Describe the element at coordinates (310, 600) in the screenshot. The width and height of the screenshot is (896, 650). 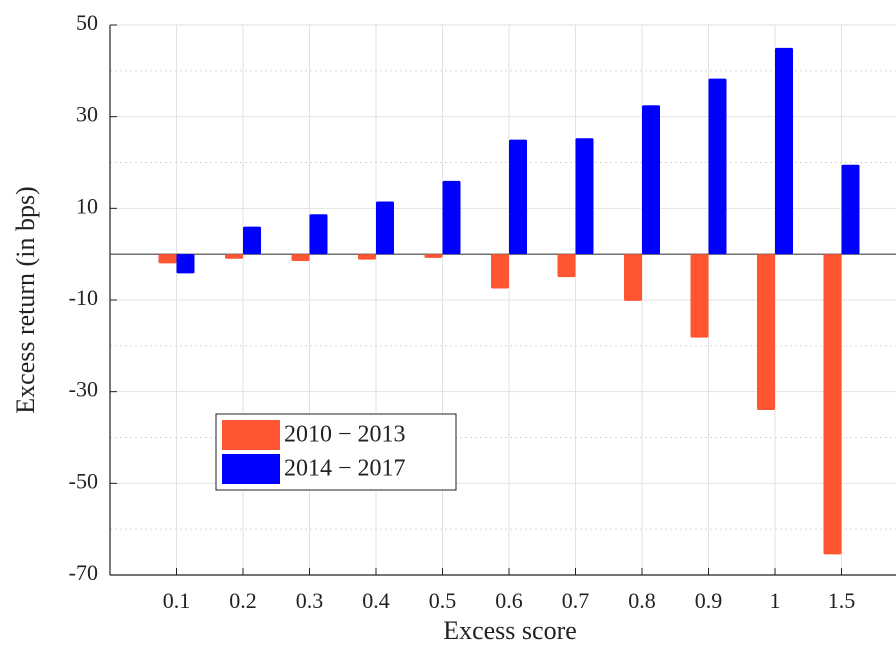
I see `x-tick-label: 0.3` at that location.